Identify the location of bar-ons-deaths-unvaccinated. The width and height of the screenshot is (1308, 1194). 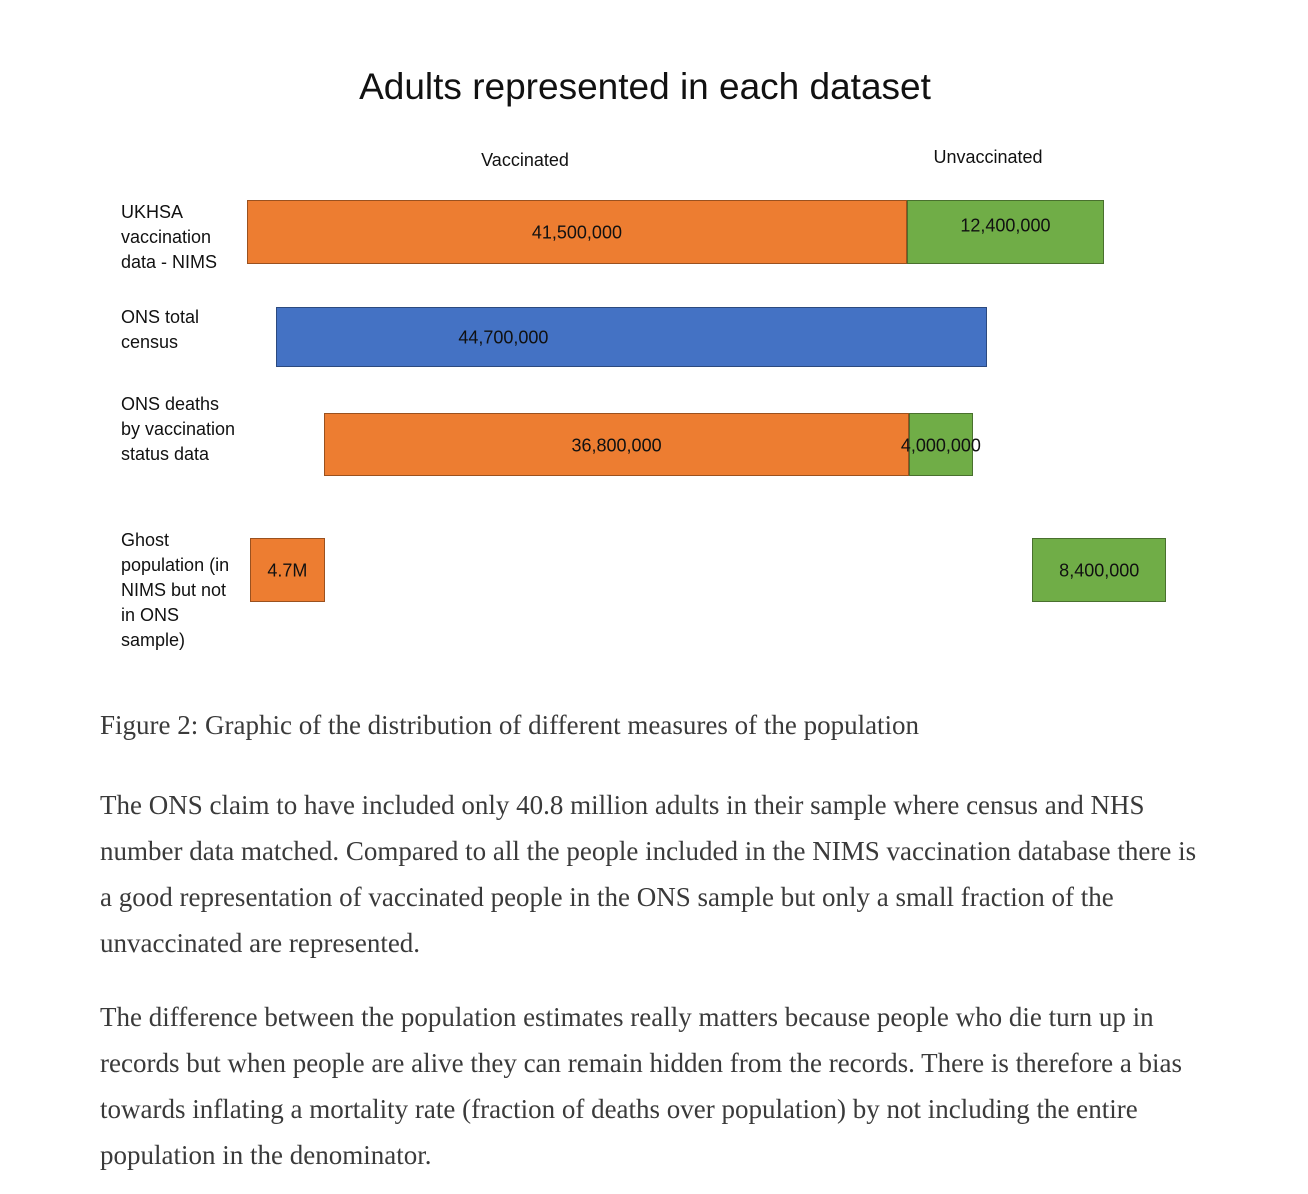
(941, 444).